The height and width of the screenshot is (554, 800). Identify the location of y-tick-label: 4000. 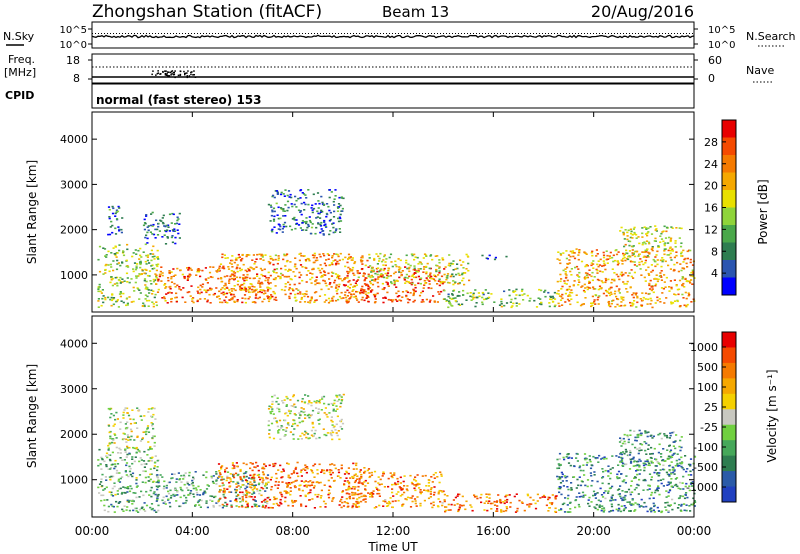
(74, 343).